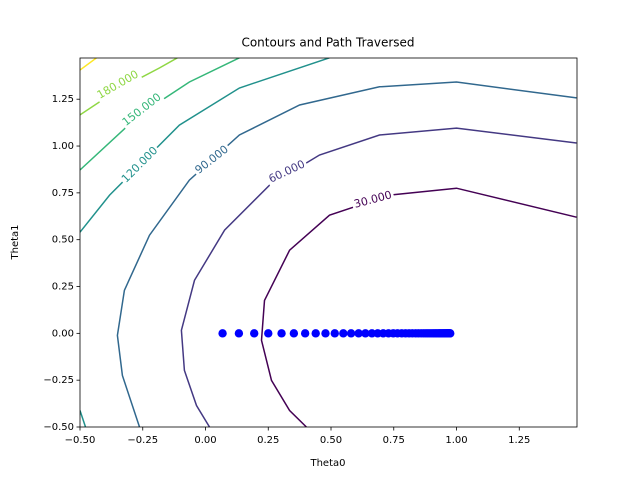 This screenshot has height=480, width=640. Describe the element at coordinates (456, 440) in the screenshot. I see `x-tick-label: 1.00` at that location.